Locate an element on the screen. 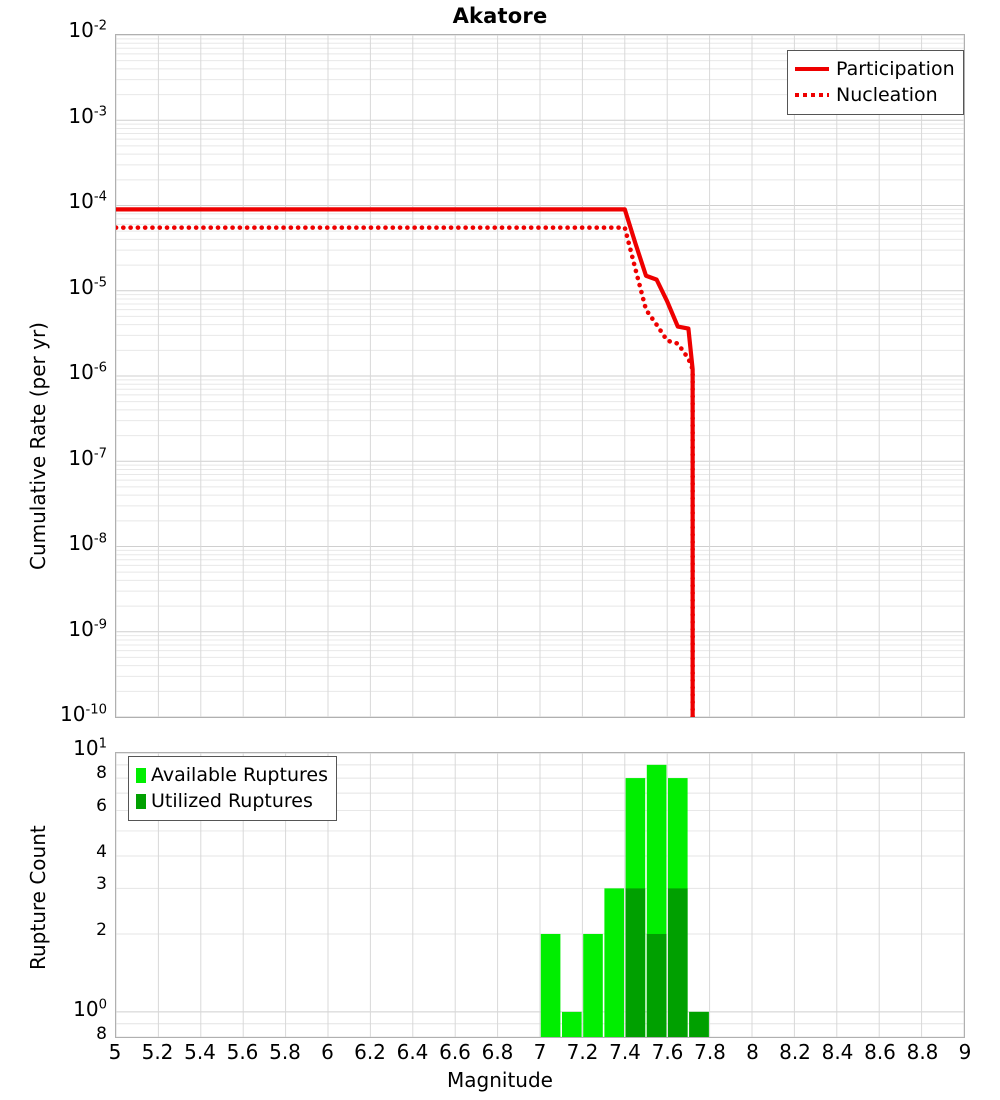 This screenshot has height=1100, width=1000. x-tick-label: 7 is located at coordinates (540, 1052).